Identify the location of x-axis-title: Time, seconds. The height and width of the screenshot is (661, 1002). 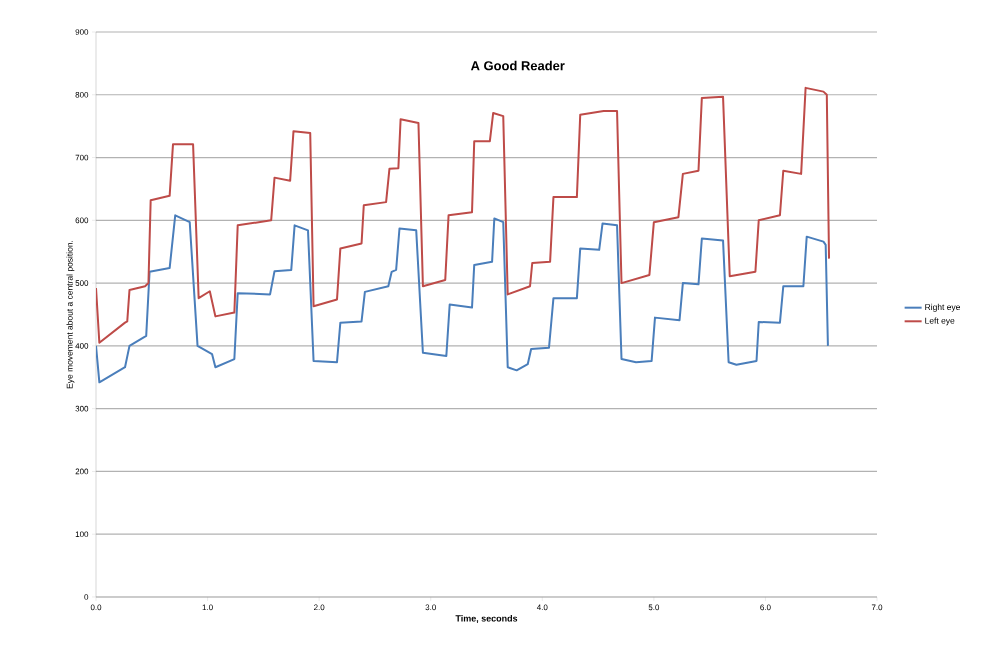
(486, 618).